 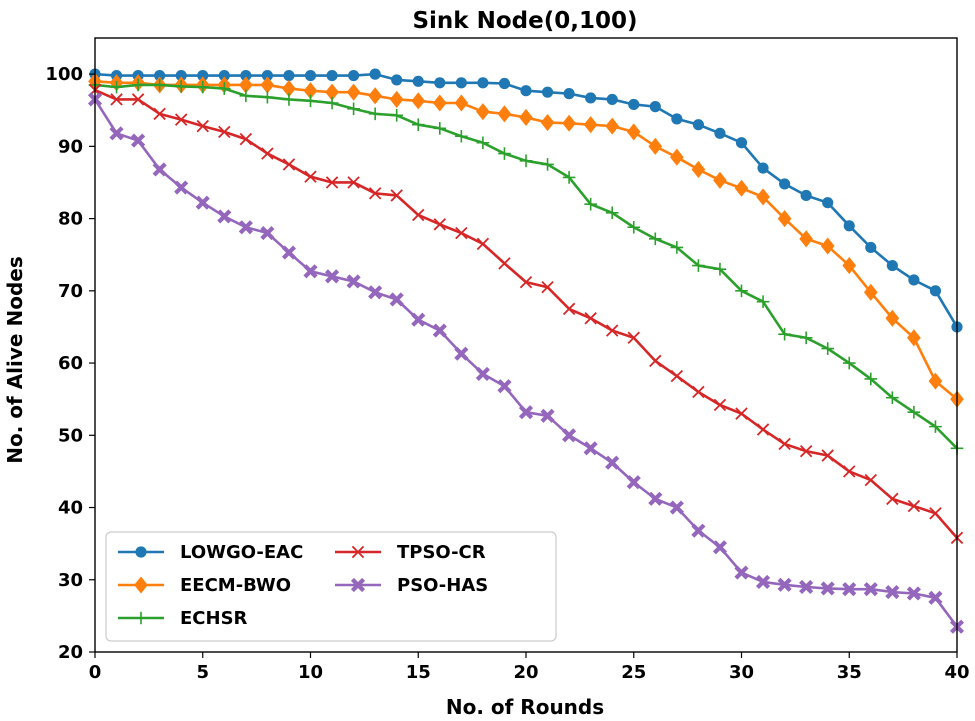 What do you see at coordinates (235, 585) in the screenshot?
I see `legend-label: EECM-BWO` at bounding box center [235, 585].